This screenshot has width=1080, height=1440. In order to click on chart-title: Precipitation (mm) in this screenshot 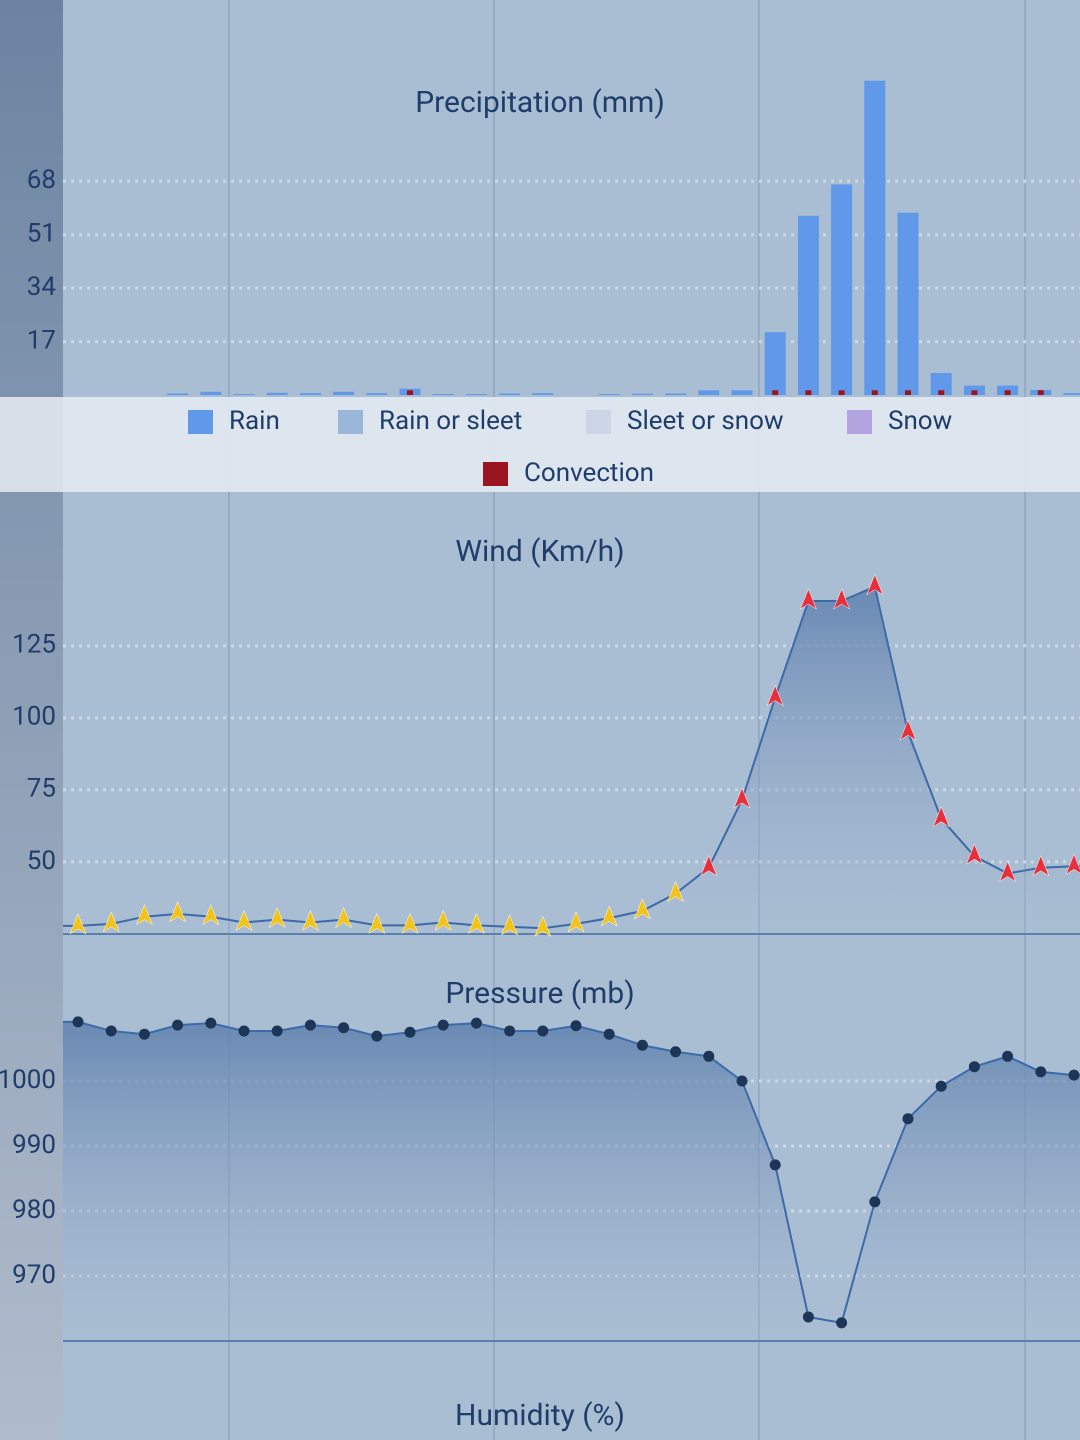, I will do `click(540, 102)`.